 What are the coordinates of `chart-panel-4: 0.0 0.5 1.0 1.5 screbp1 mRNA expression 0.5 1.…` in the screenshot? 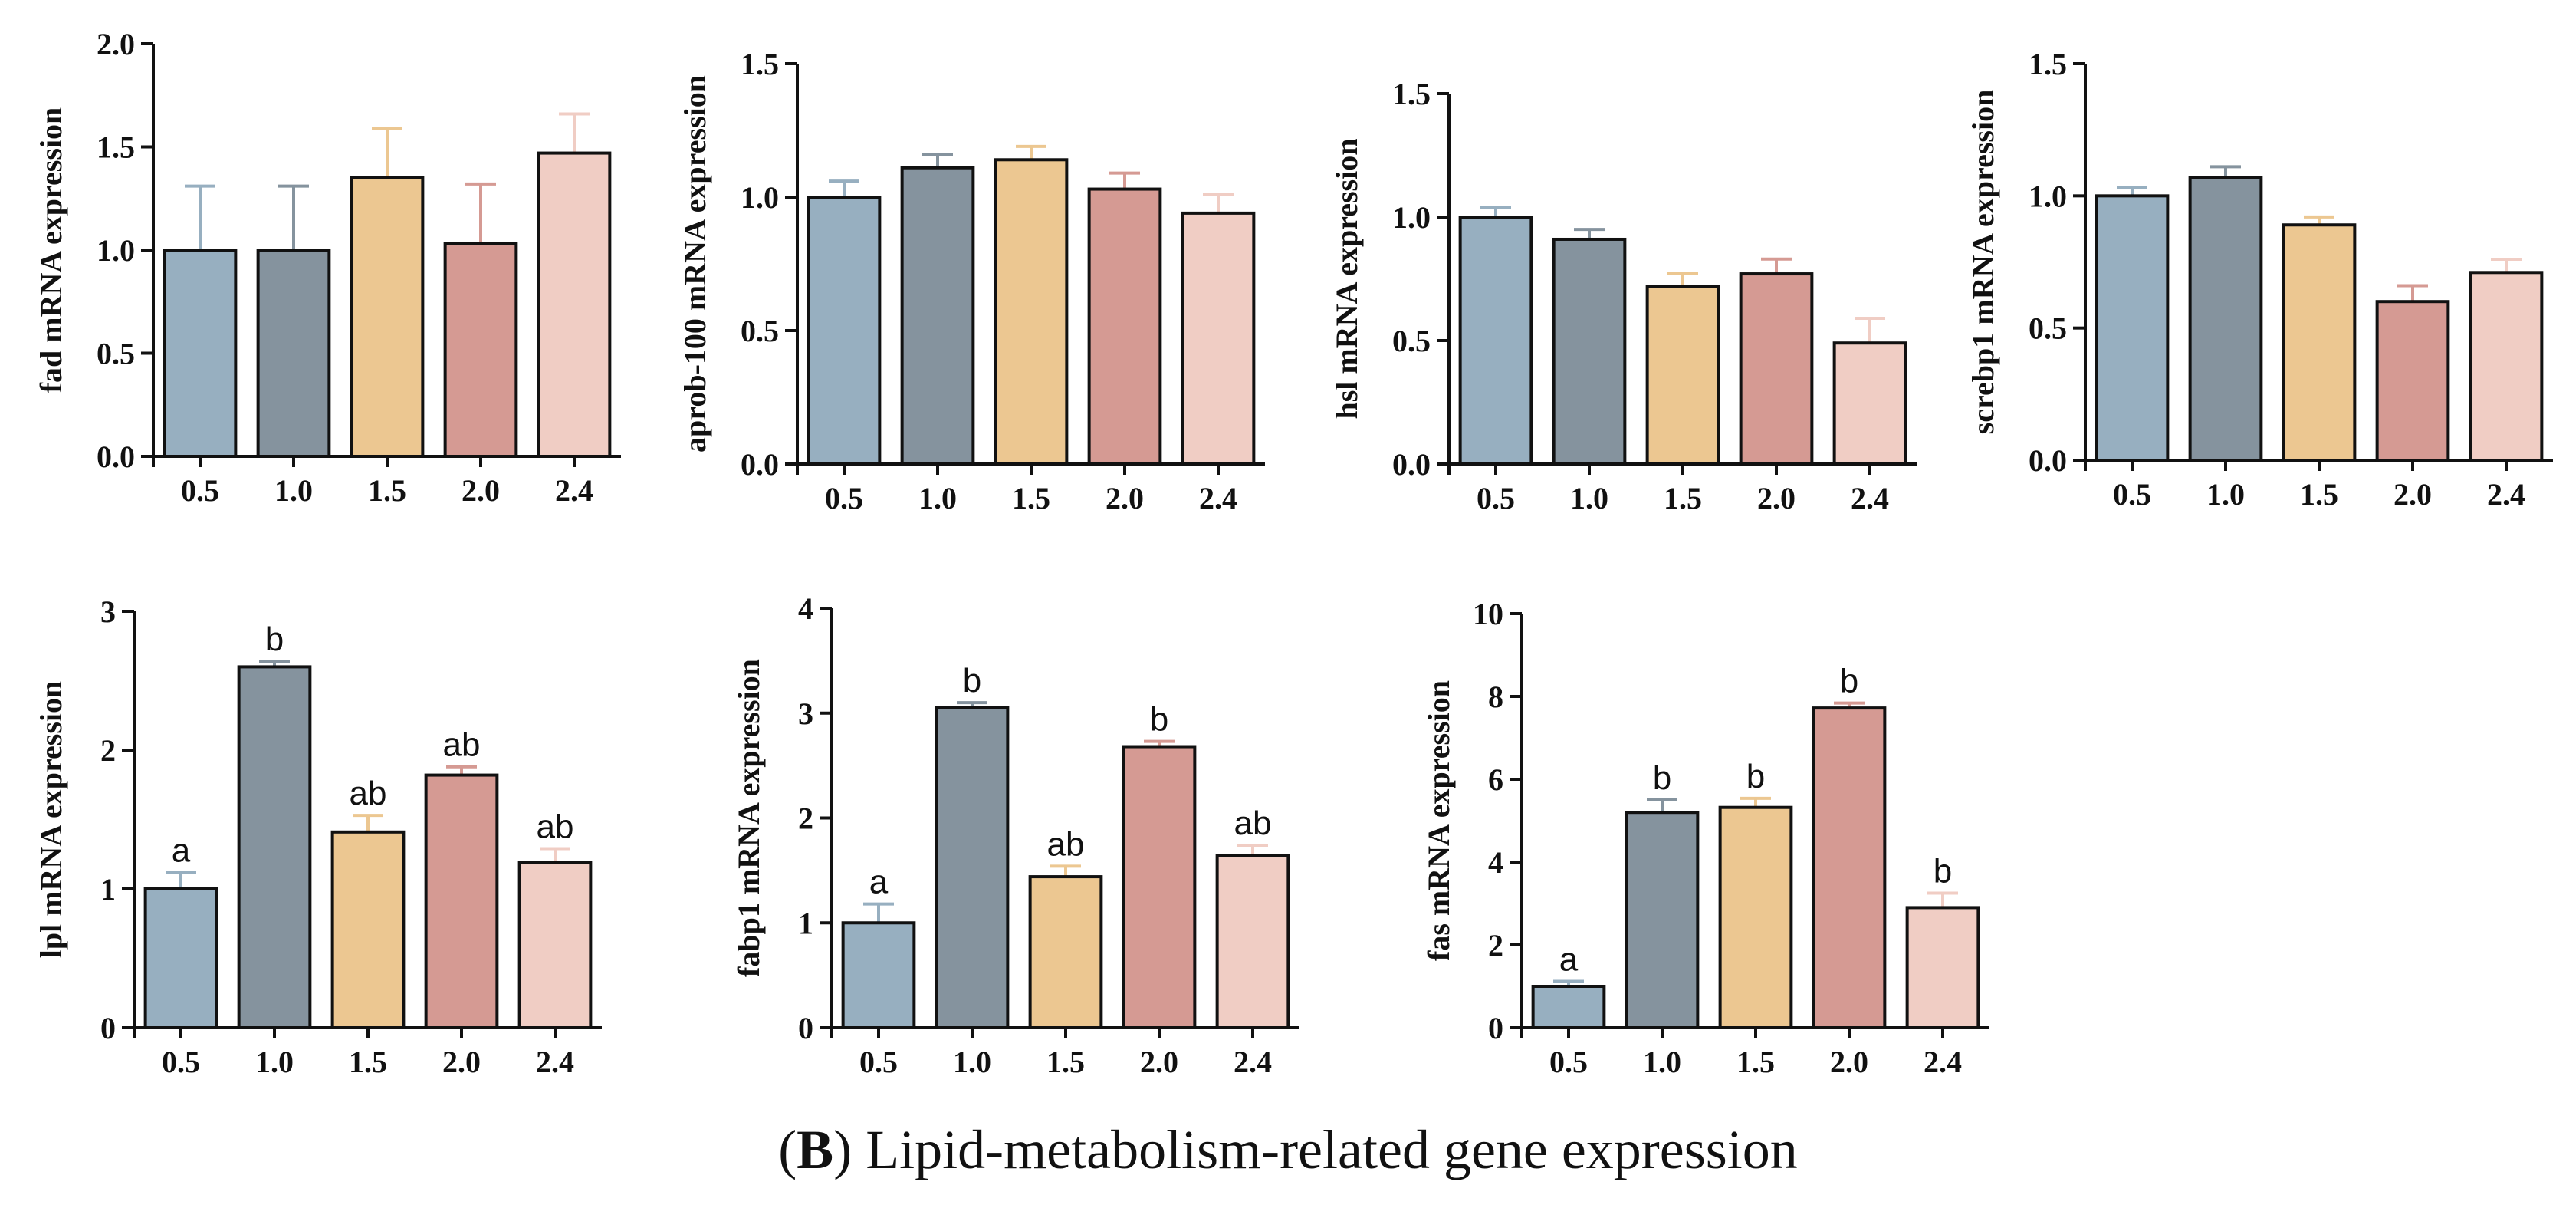 It's located at (2260, 279).